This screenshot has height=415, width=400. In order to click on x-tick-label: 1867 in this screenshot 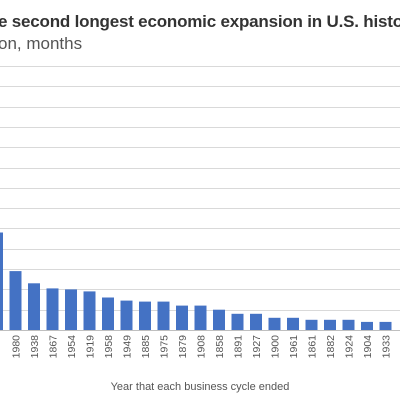, I will do `click(54, 347)`.